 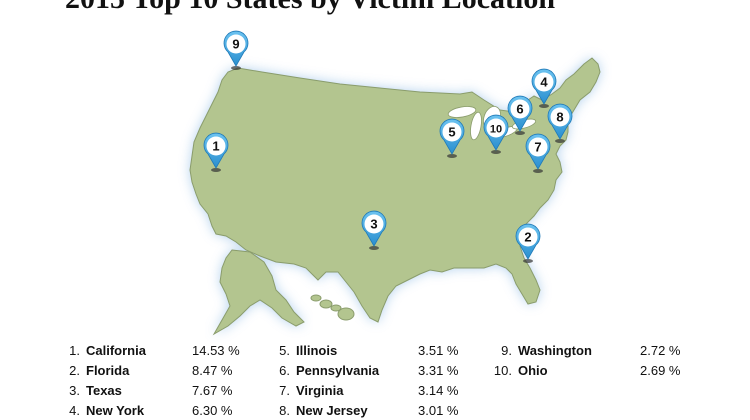 I want to click on legend-item: 1. California 14.53 %, so click(x=149, y=350).